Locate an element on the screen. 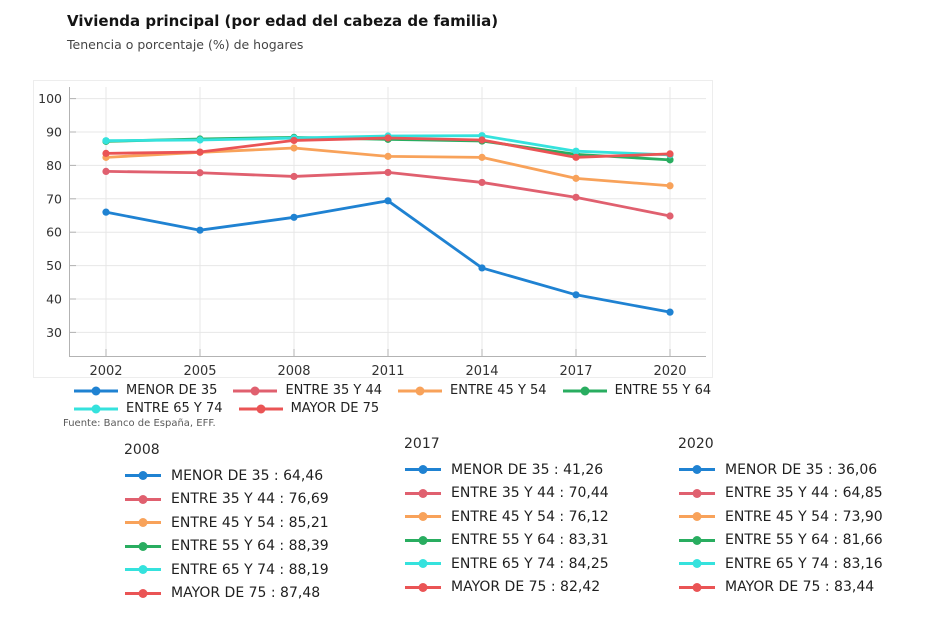  x-tick-label: 2011 is located at coordinates (387, 371).